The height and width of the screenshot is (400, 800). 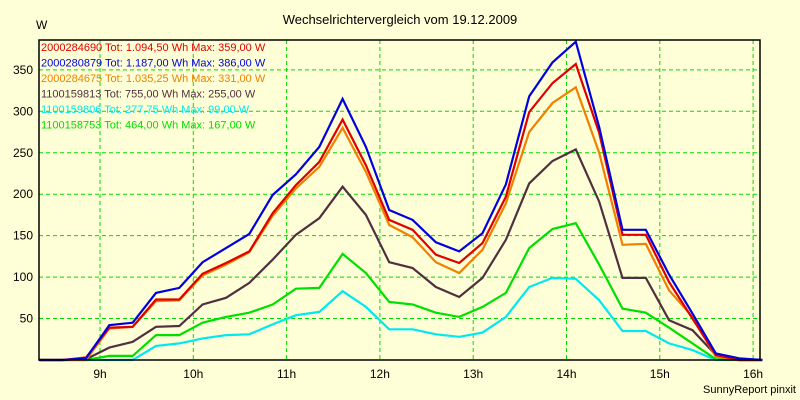 I want to click on footer-credit: SunnyReport pinxit, so click(x=749, y=390).